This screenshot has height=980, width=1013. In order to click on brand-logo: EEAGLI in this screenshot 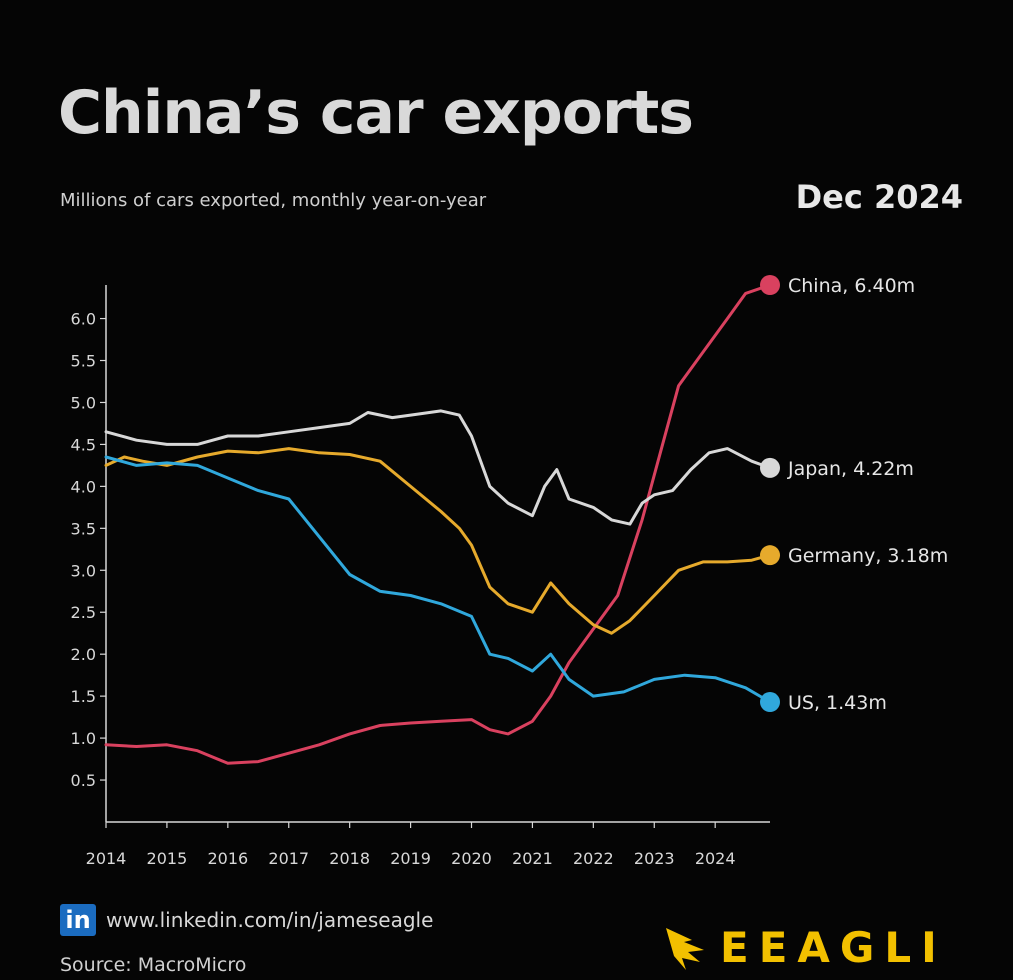, I will do `click(804, 947)`.